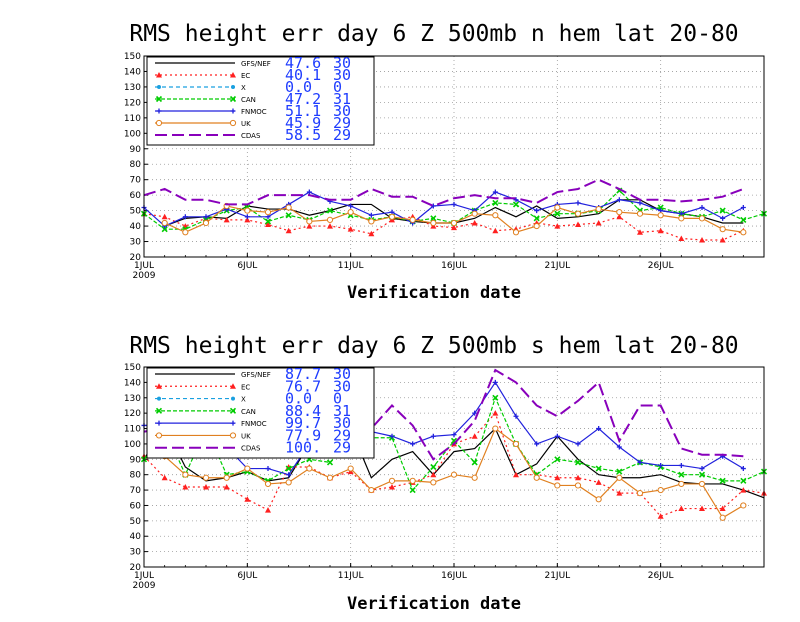  Describe the element at coordinates (136, 460) in the screenshot. I see `y-tick-label: 90` at that location.